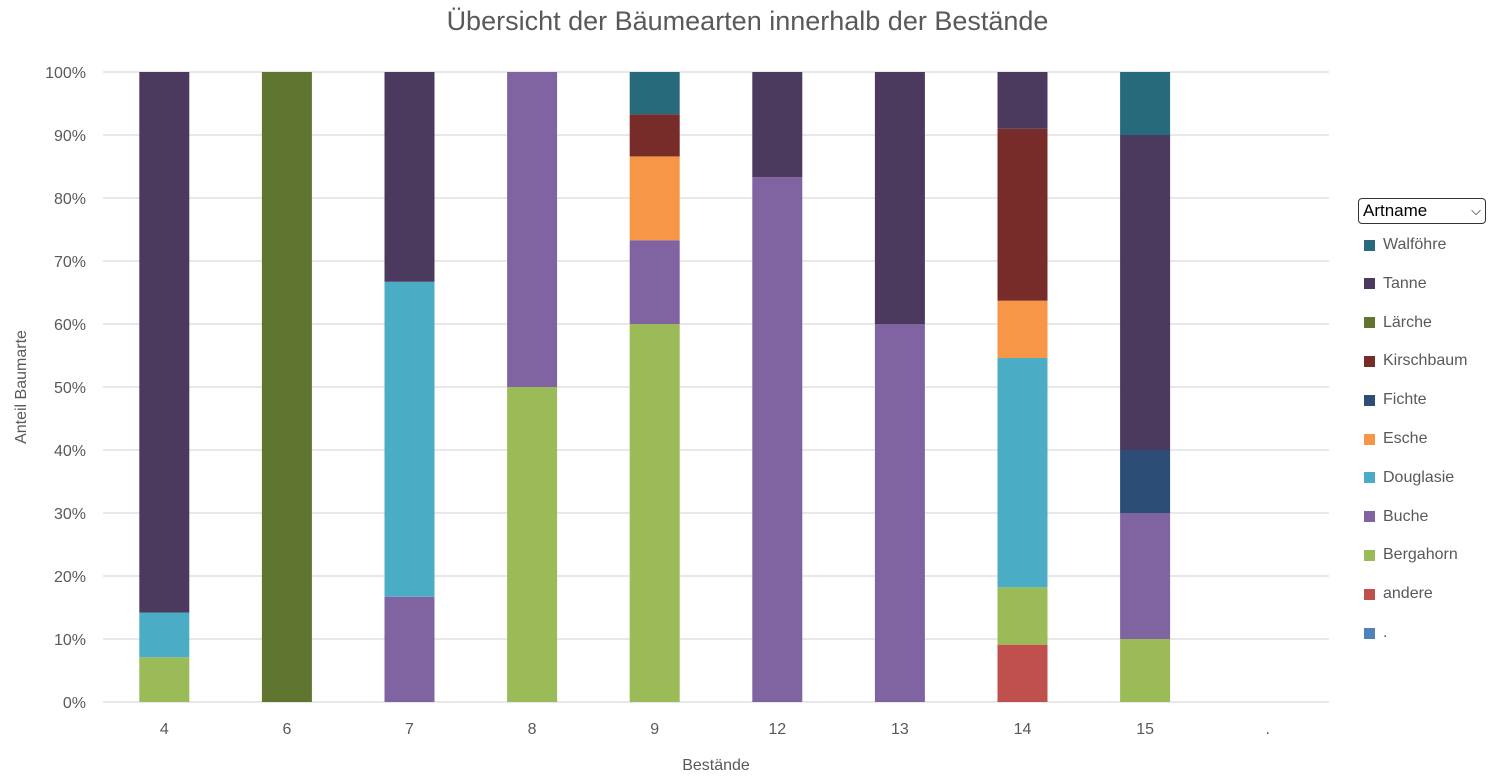 Image resolution: width=1501 pixels, height=784 pixels. What do you see at coordinates (70, 262) in the screenshot?
I see `y-tick-label: 70%` at bounding box center [70, 262].